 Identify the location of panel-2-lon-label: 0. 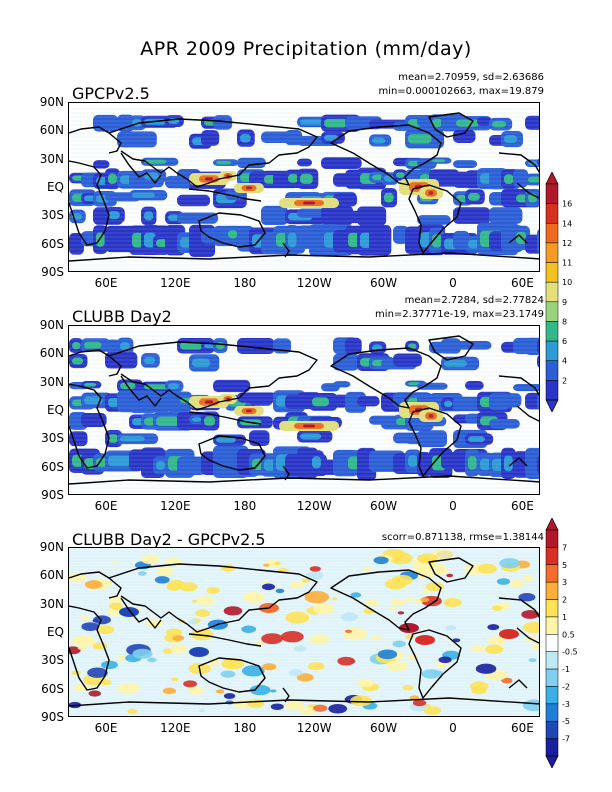
(453, 506).